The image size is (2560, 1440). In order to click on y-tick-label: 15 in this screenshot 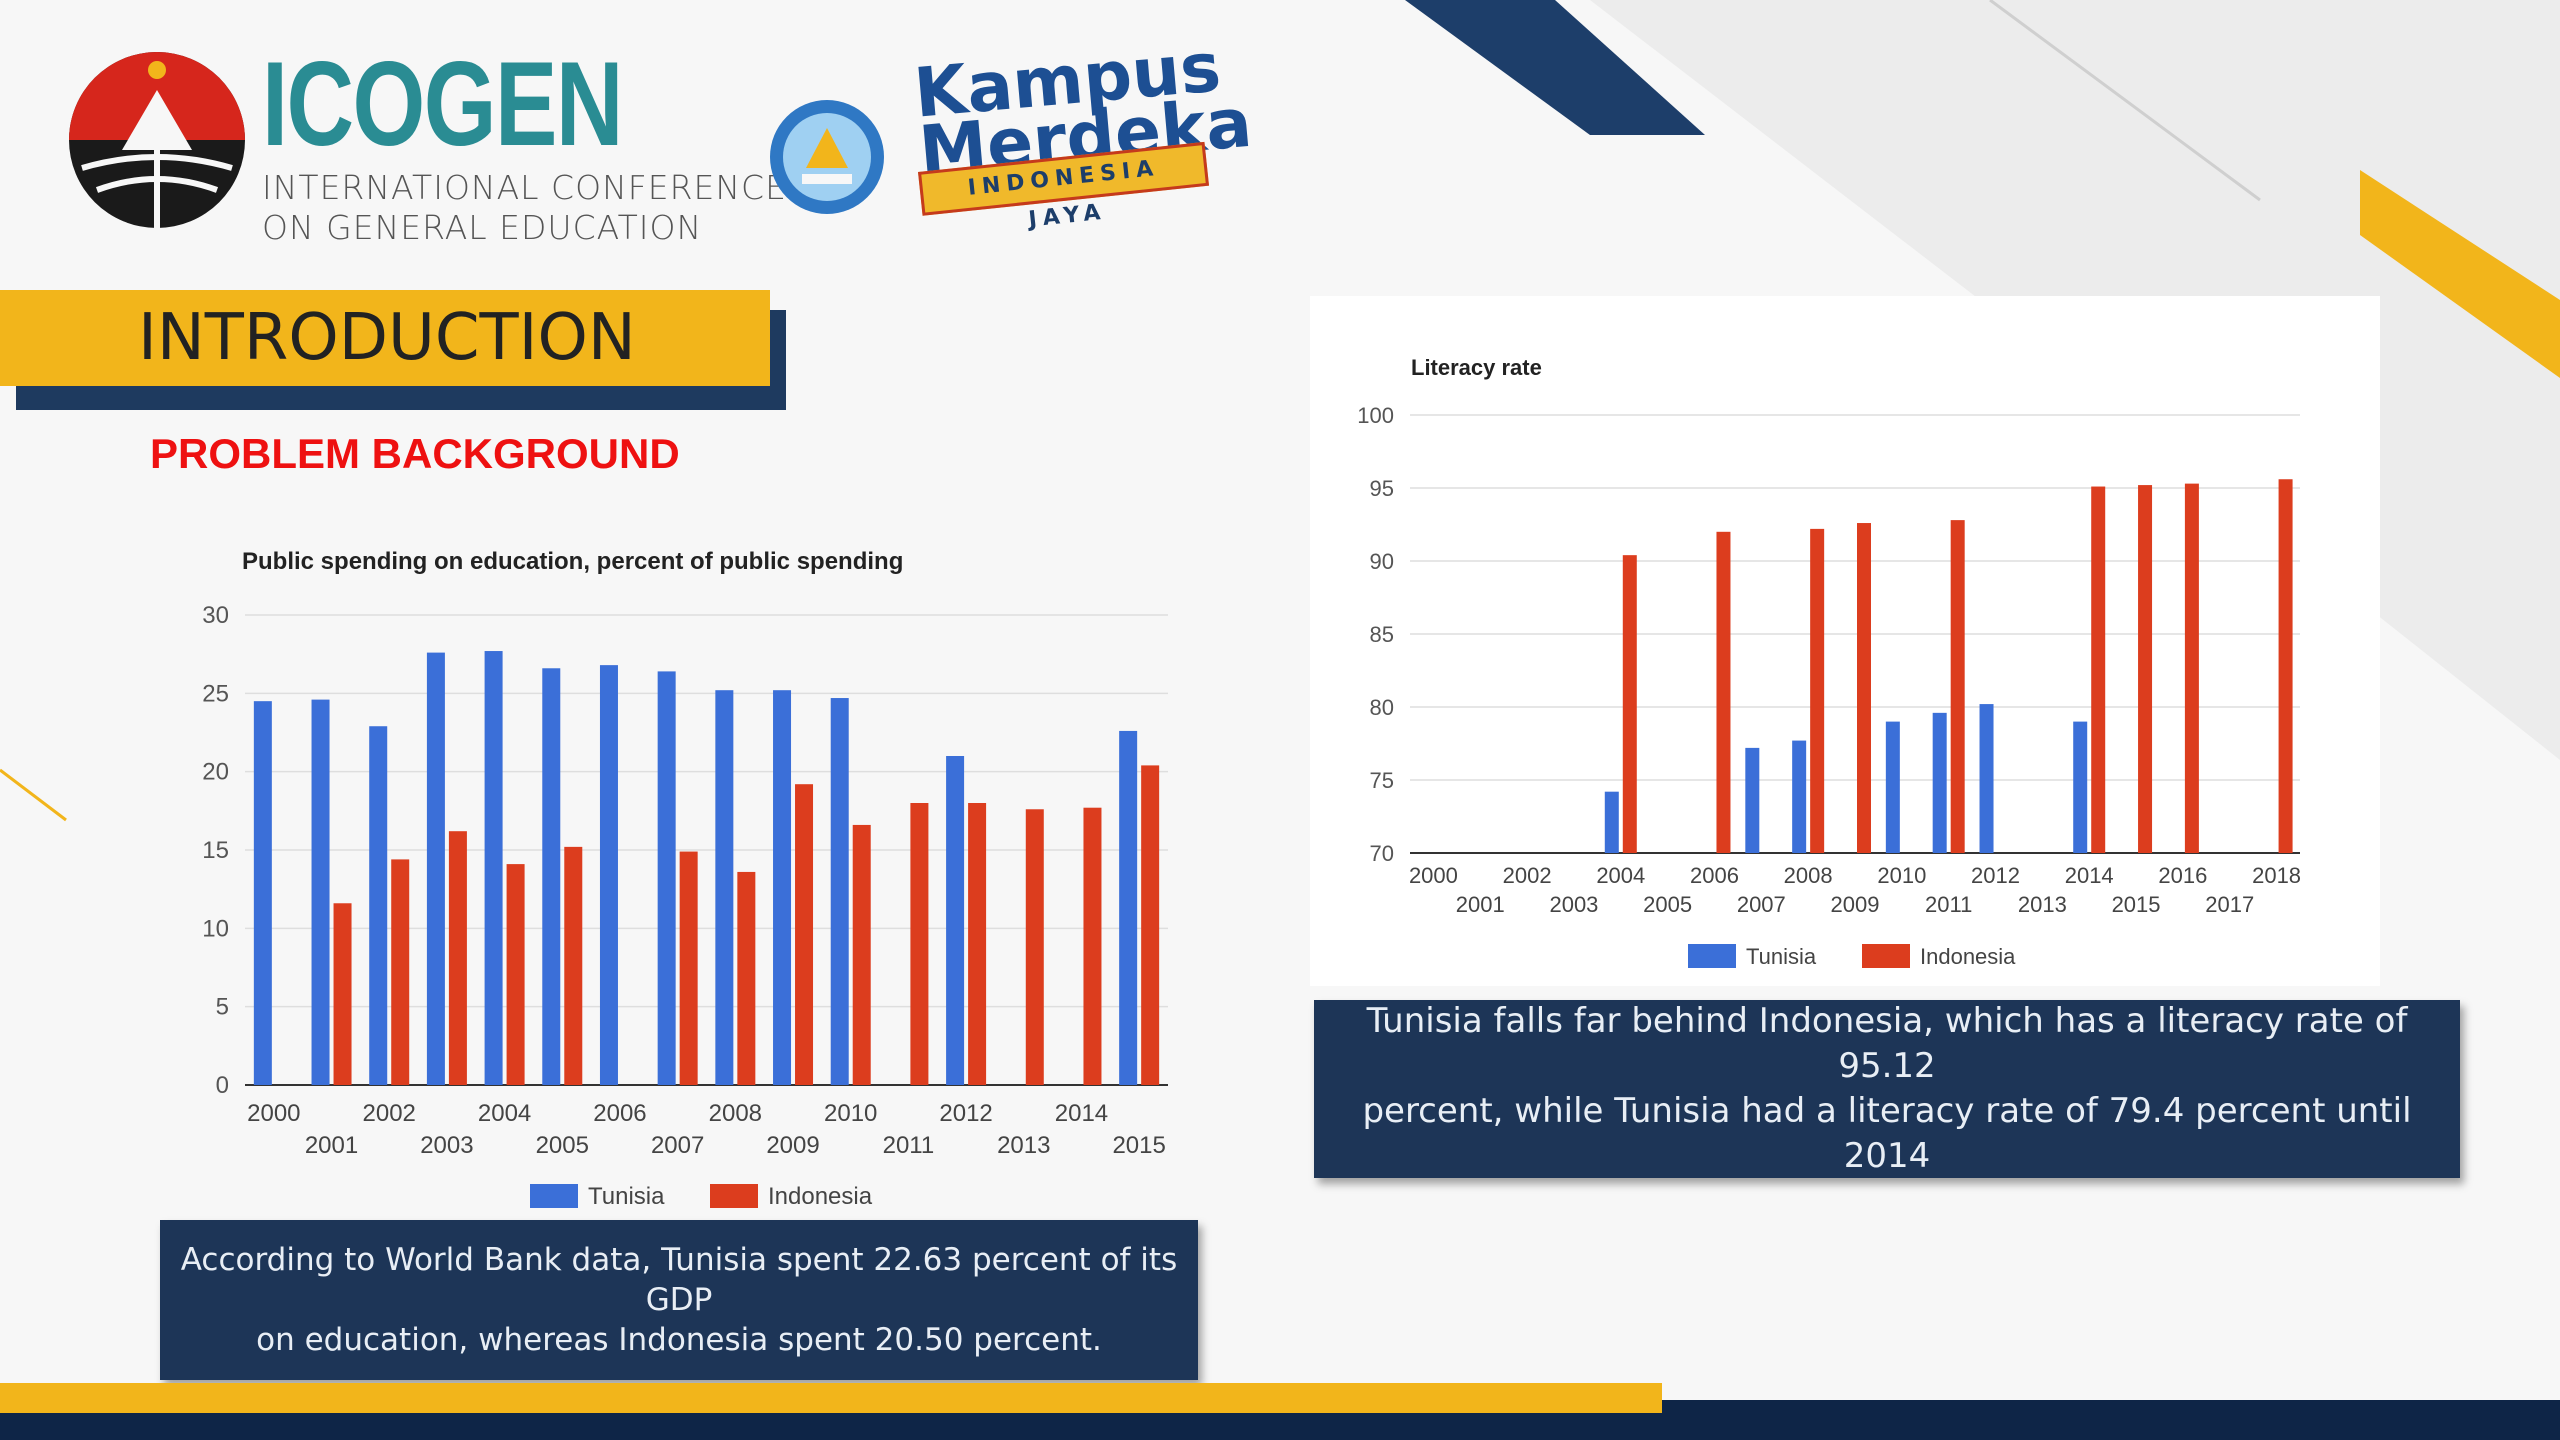, I will do `click(215, 850)`.